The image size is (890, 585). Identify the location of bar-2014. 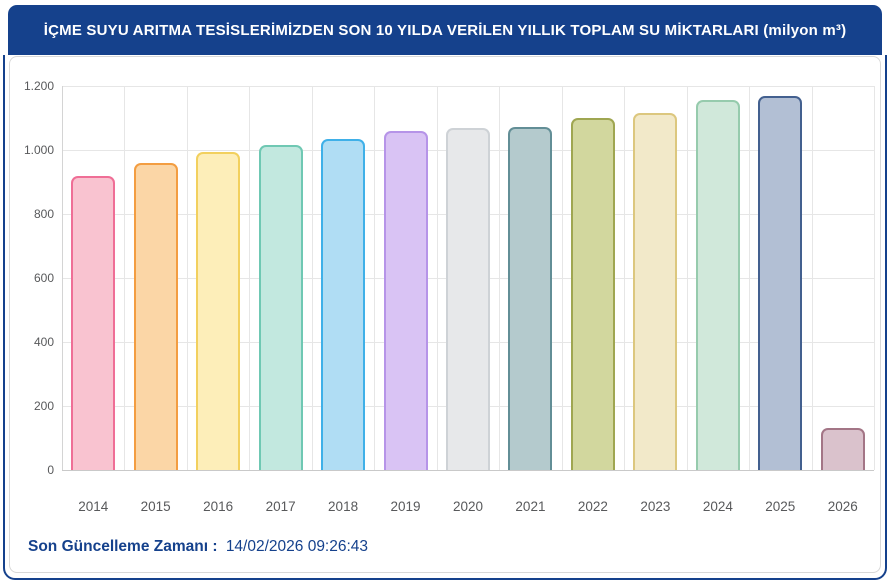
(93, 322).